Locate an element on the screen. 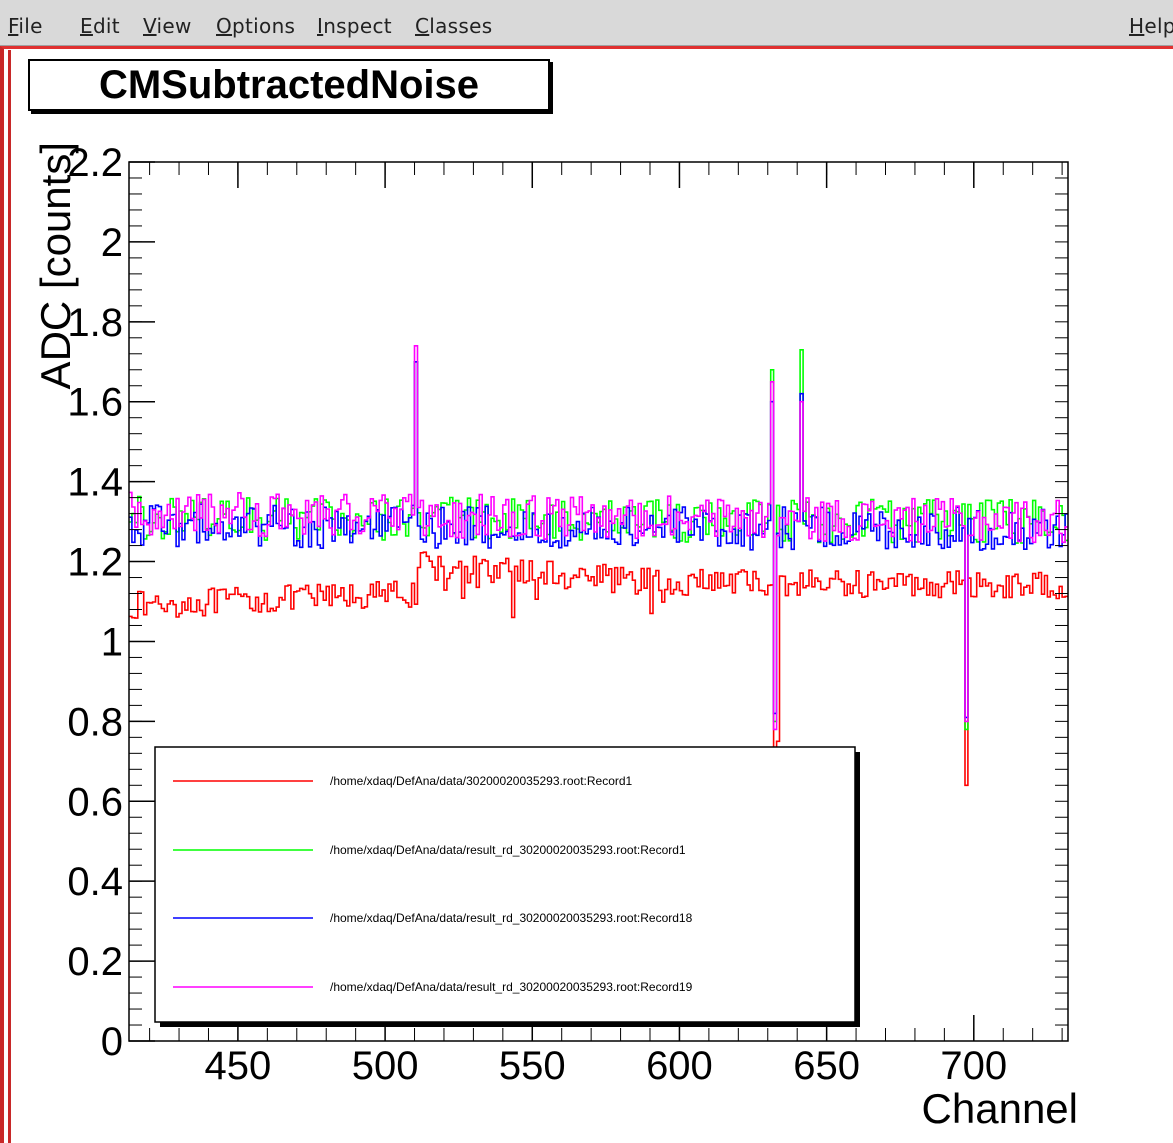  menu-classes: Classes is located at coordinates (454, 26).